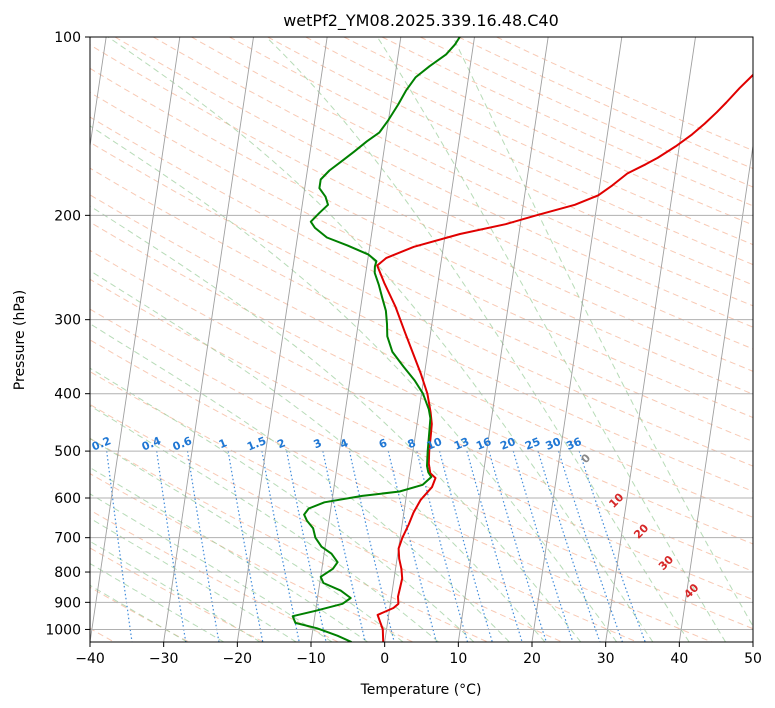 Image resolution: width=775 pixels, height=708 pixels. I want to click on chart-title: wetPf2_YM08.2025.339.16.48.C40, so click(421, 21).